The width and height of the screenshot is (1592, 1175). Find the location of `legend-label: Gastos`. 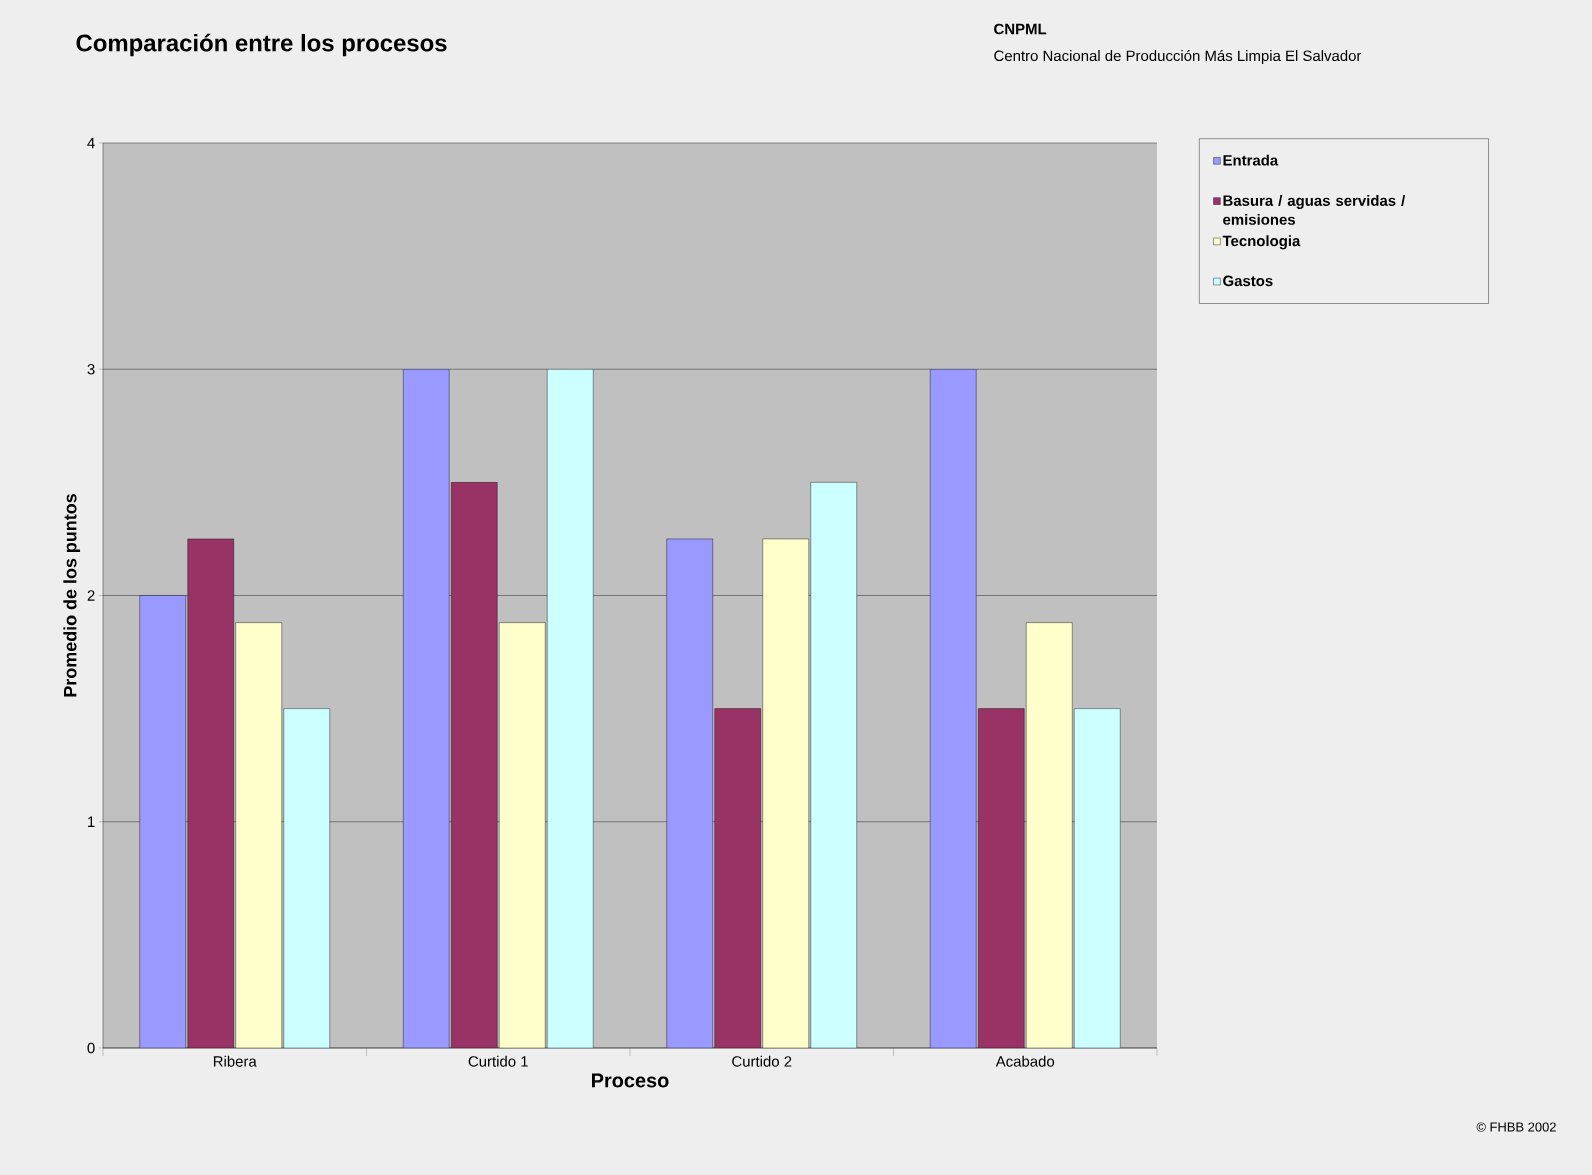

legend-label: Gastos is located at coordinates (1248, 281).